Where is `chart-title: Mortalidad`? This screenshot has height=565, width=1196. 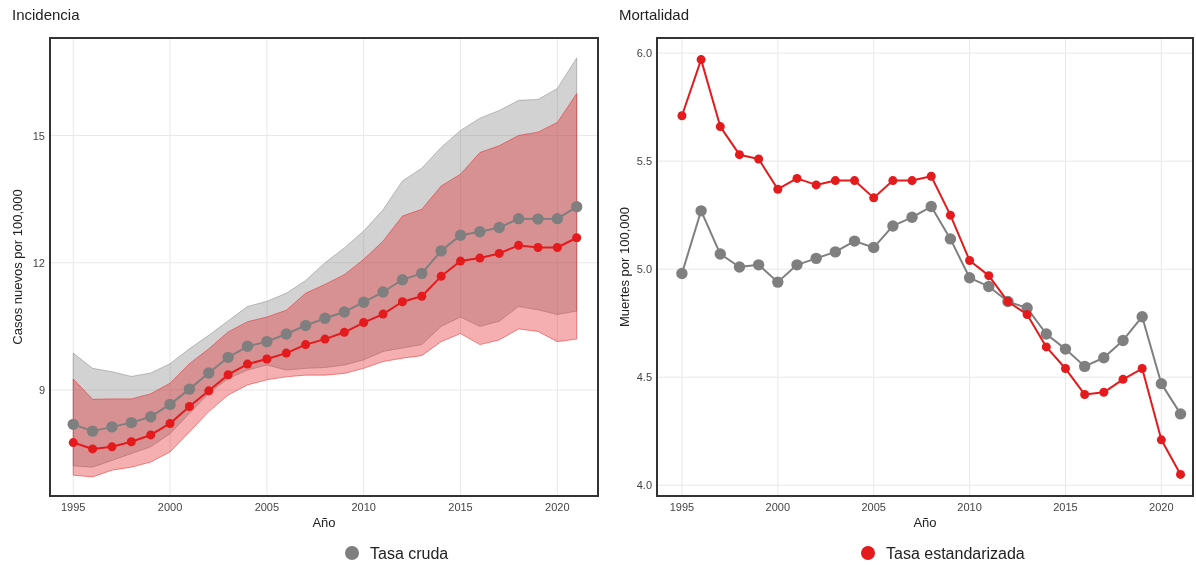
chart-title: Mortalidad is located at coordinates (654, 14).